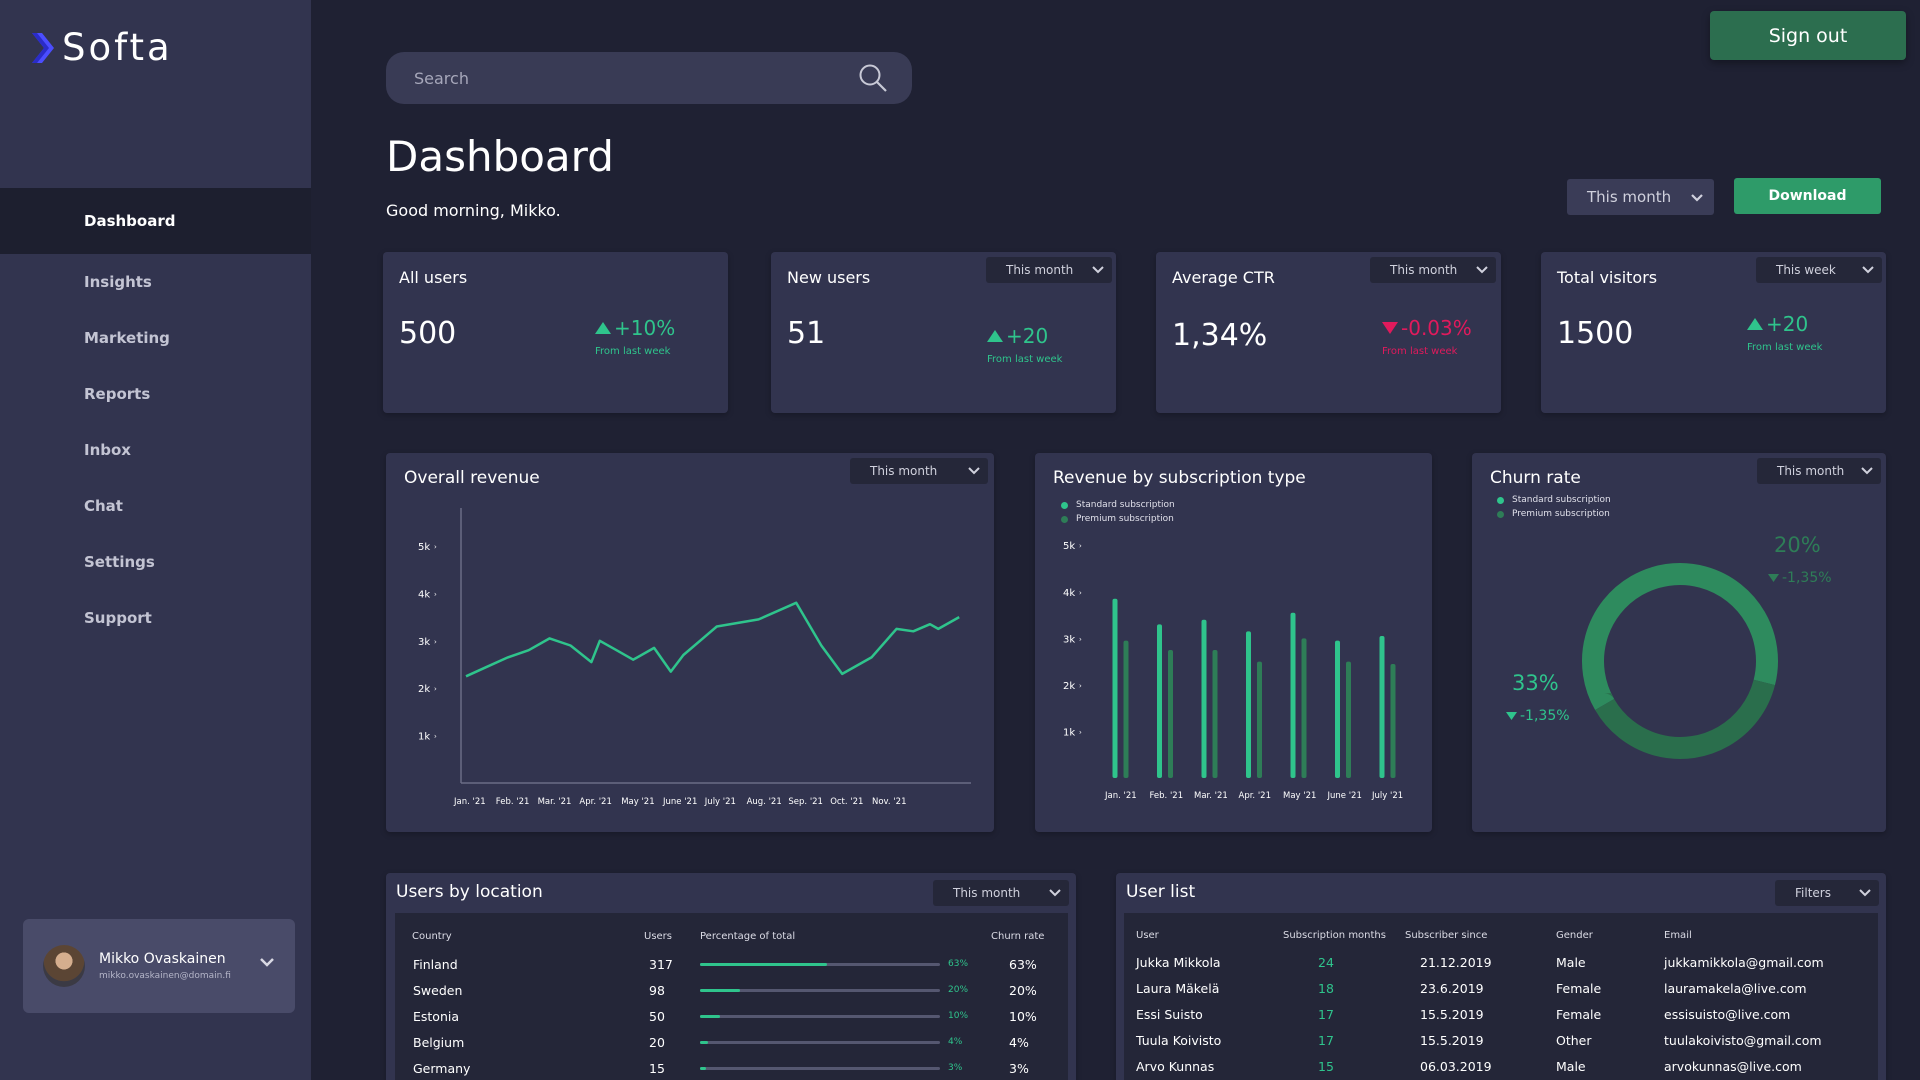 The image size is (1920, 1080). What do you see at coordinates (1023, 964) in the screenshot?
I see `cell-churn: 63%` at bounding box center [1023, 964].